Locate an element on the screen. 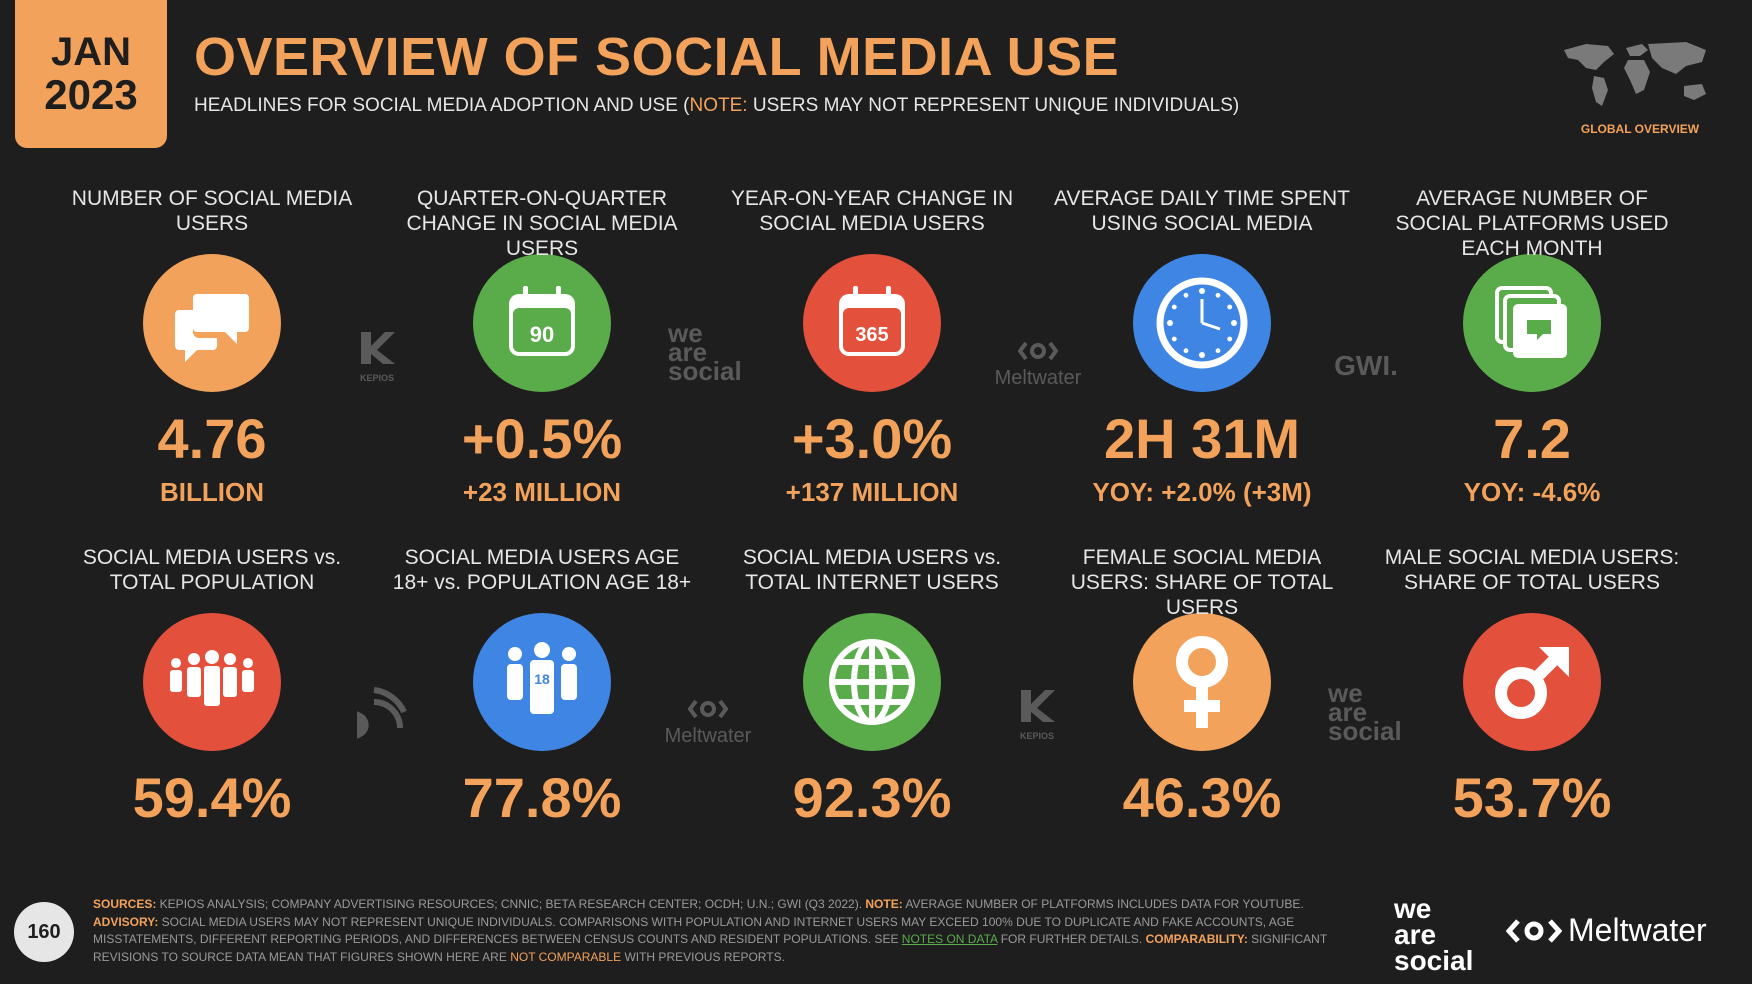 The image size is (1752, 984). people-group-icon is located at coordinates (212, 682).